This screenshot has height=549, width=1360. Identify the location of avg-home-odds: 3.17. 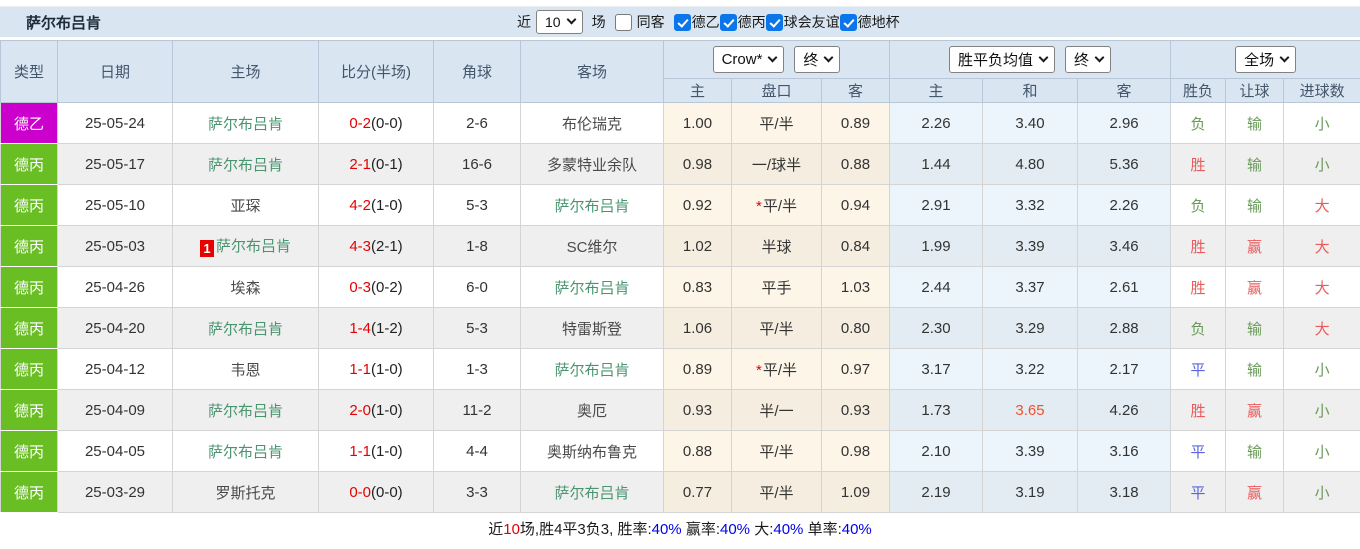
(936, 369).